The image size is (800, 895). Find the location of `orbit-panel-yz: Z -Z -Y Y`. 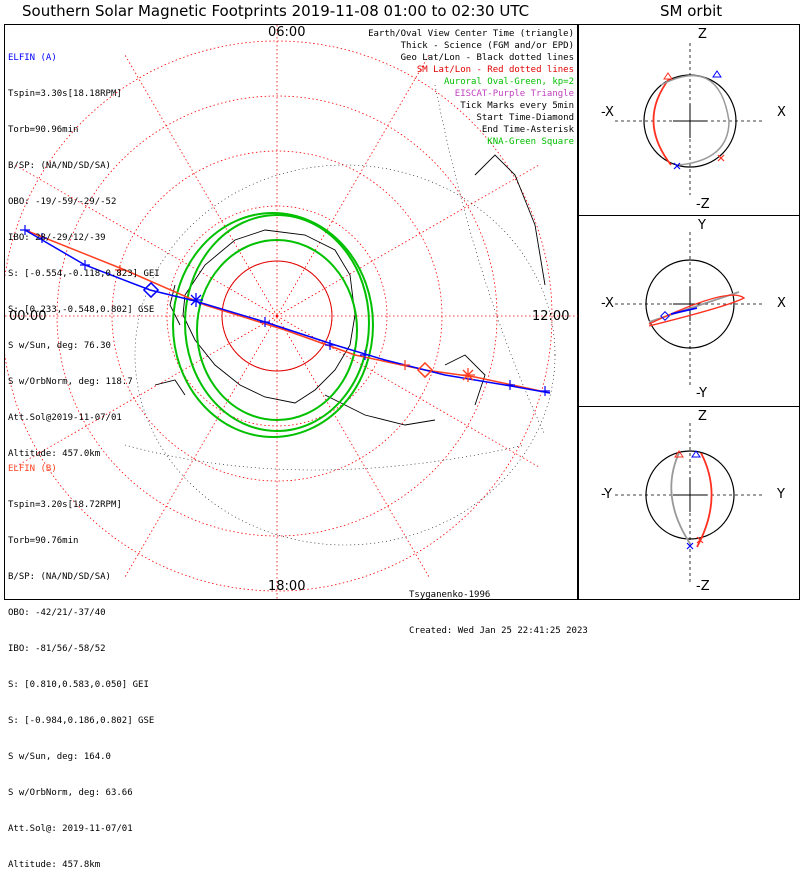

orbit-panel-yz: Z -Z -Y Y is located at coordinates (689, 503).